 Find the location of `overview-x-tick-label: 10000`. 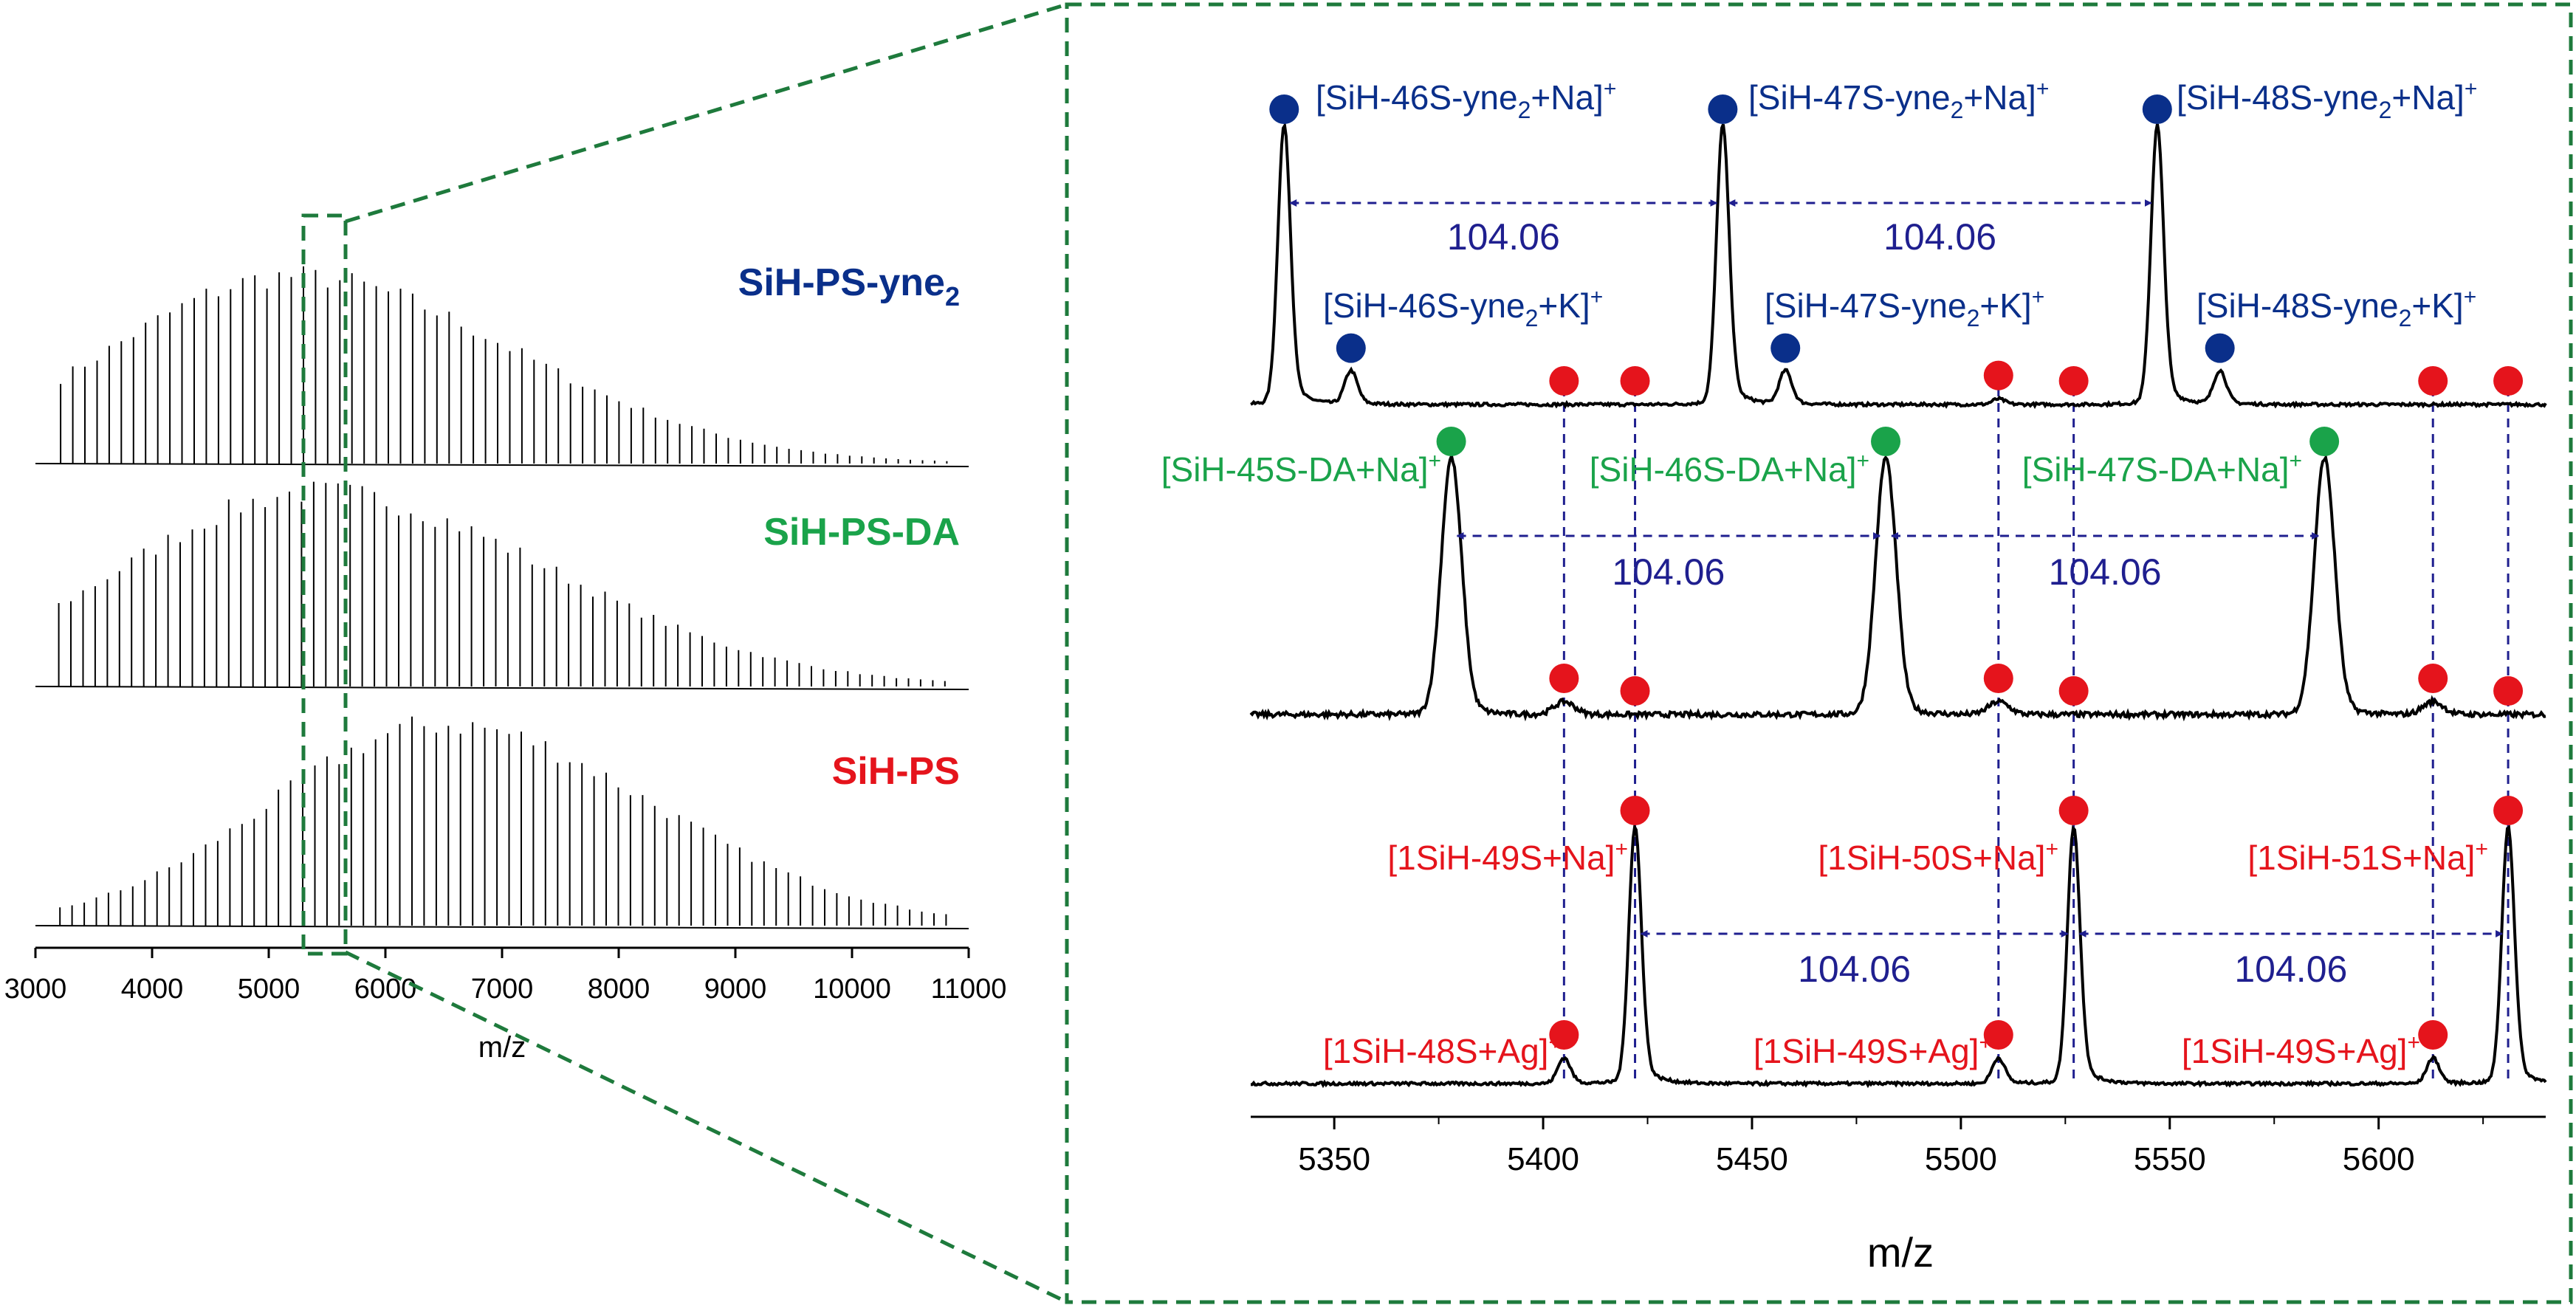

overview-x-tick-label: 10000 is located at coordinates (852, 989).